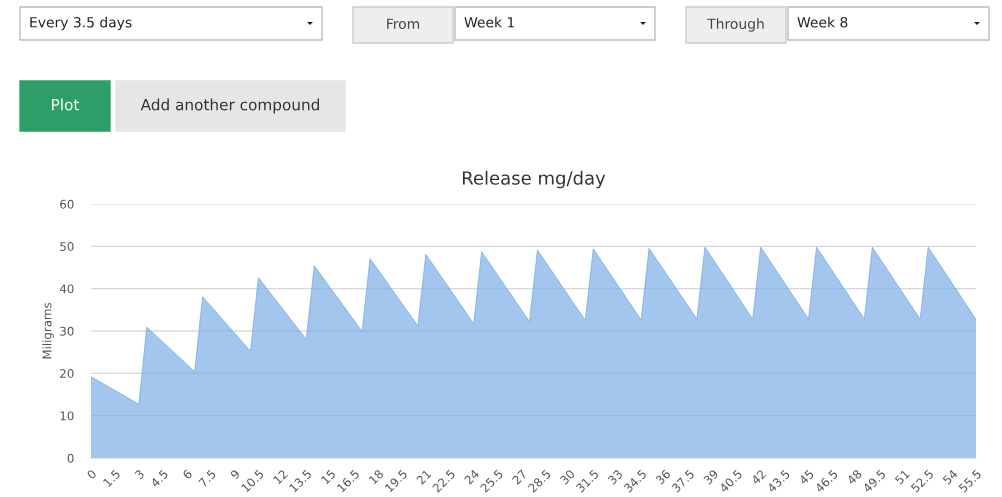 The width and height of the screenshot is (1002, 497). What do you see at coordinates (111, 478) in the screenshot?
I see `x-tick-label: 1.5` at bounding box center [111, 478].